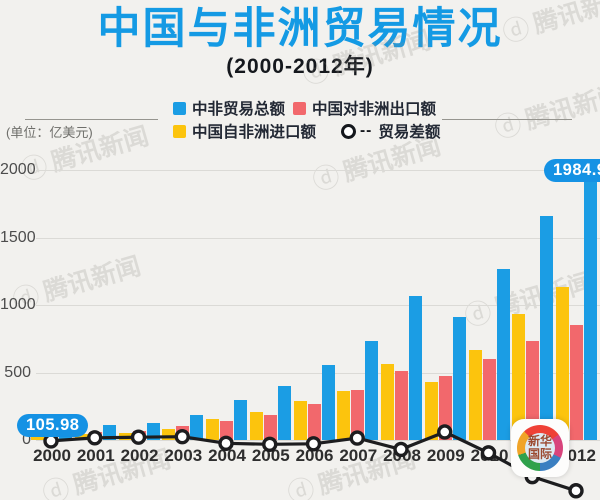 This screenshot has height=500, width=600. What do you see at coordinates (179, 131) in the screenshot?
I see `import-swatch-icon` at bounding box center [179, 131].